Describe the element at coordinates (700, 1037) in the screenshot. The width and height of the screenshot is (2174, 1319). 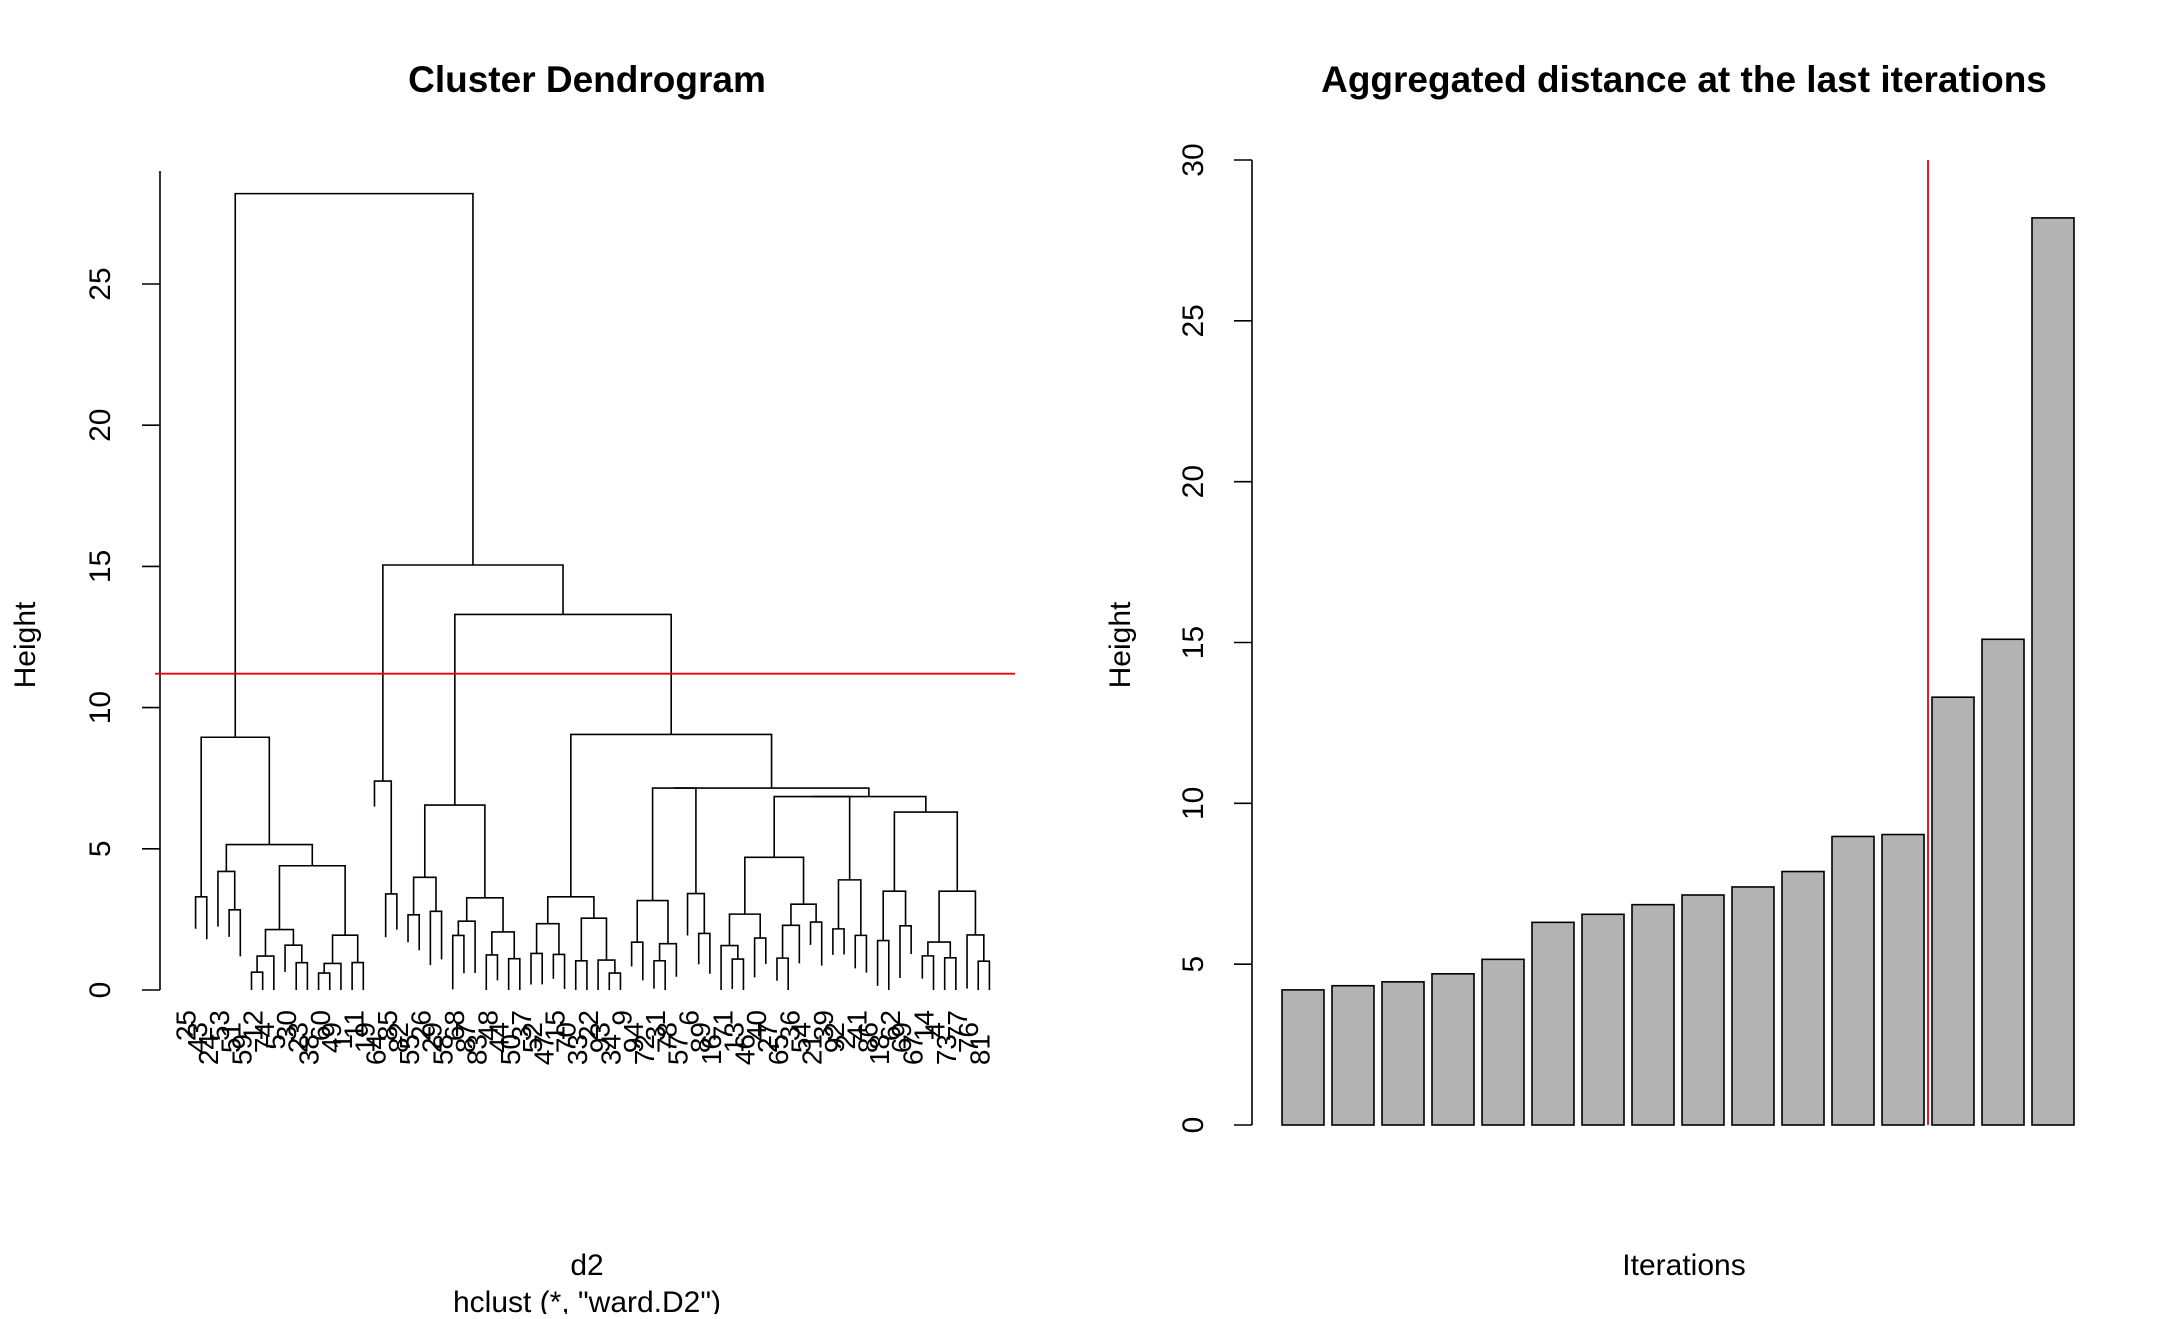
I see `dendrogram-leaf-label: 89` at that location.